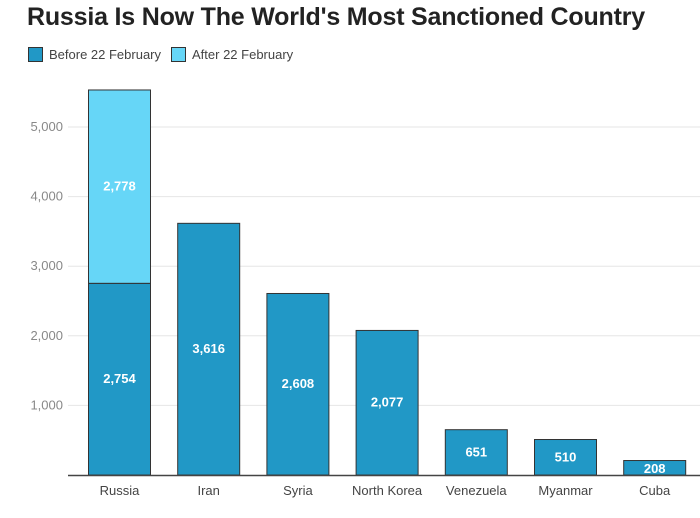 The height and width of the screenshot is (518, 700). I want to click on data-label: 208, so click(655, 468).